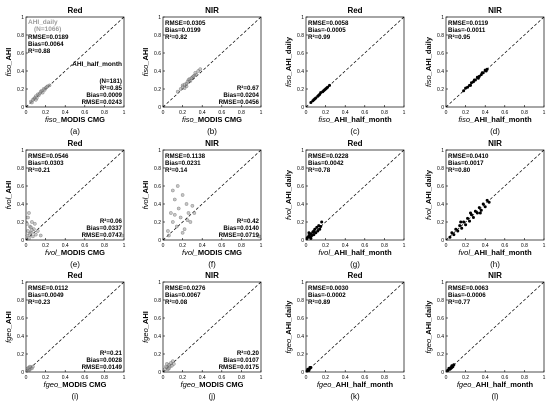  What do you see at coordinates (47, 29) in the screenshot?
I see `legend-entry: (N=1066)` at bounding box center [47, 29].